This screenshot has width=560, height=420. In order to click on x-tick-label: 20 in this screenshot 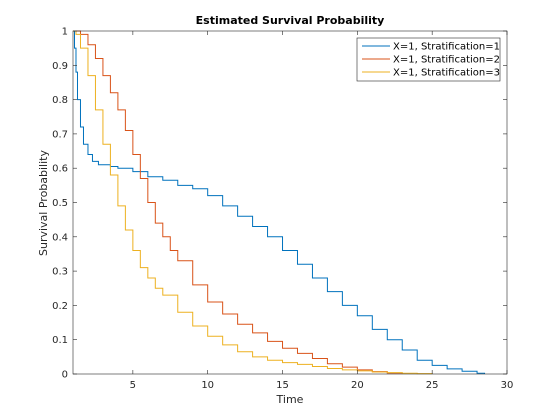, I will do `click(357, 385)`.